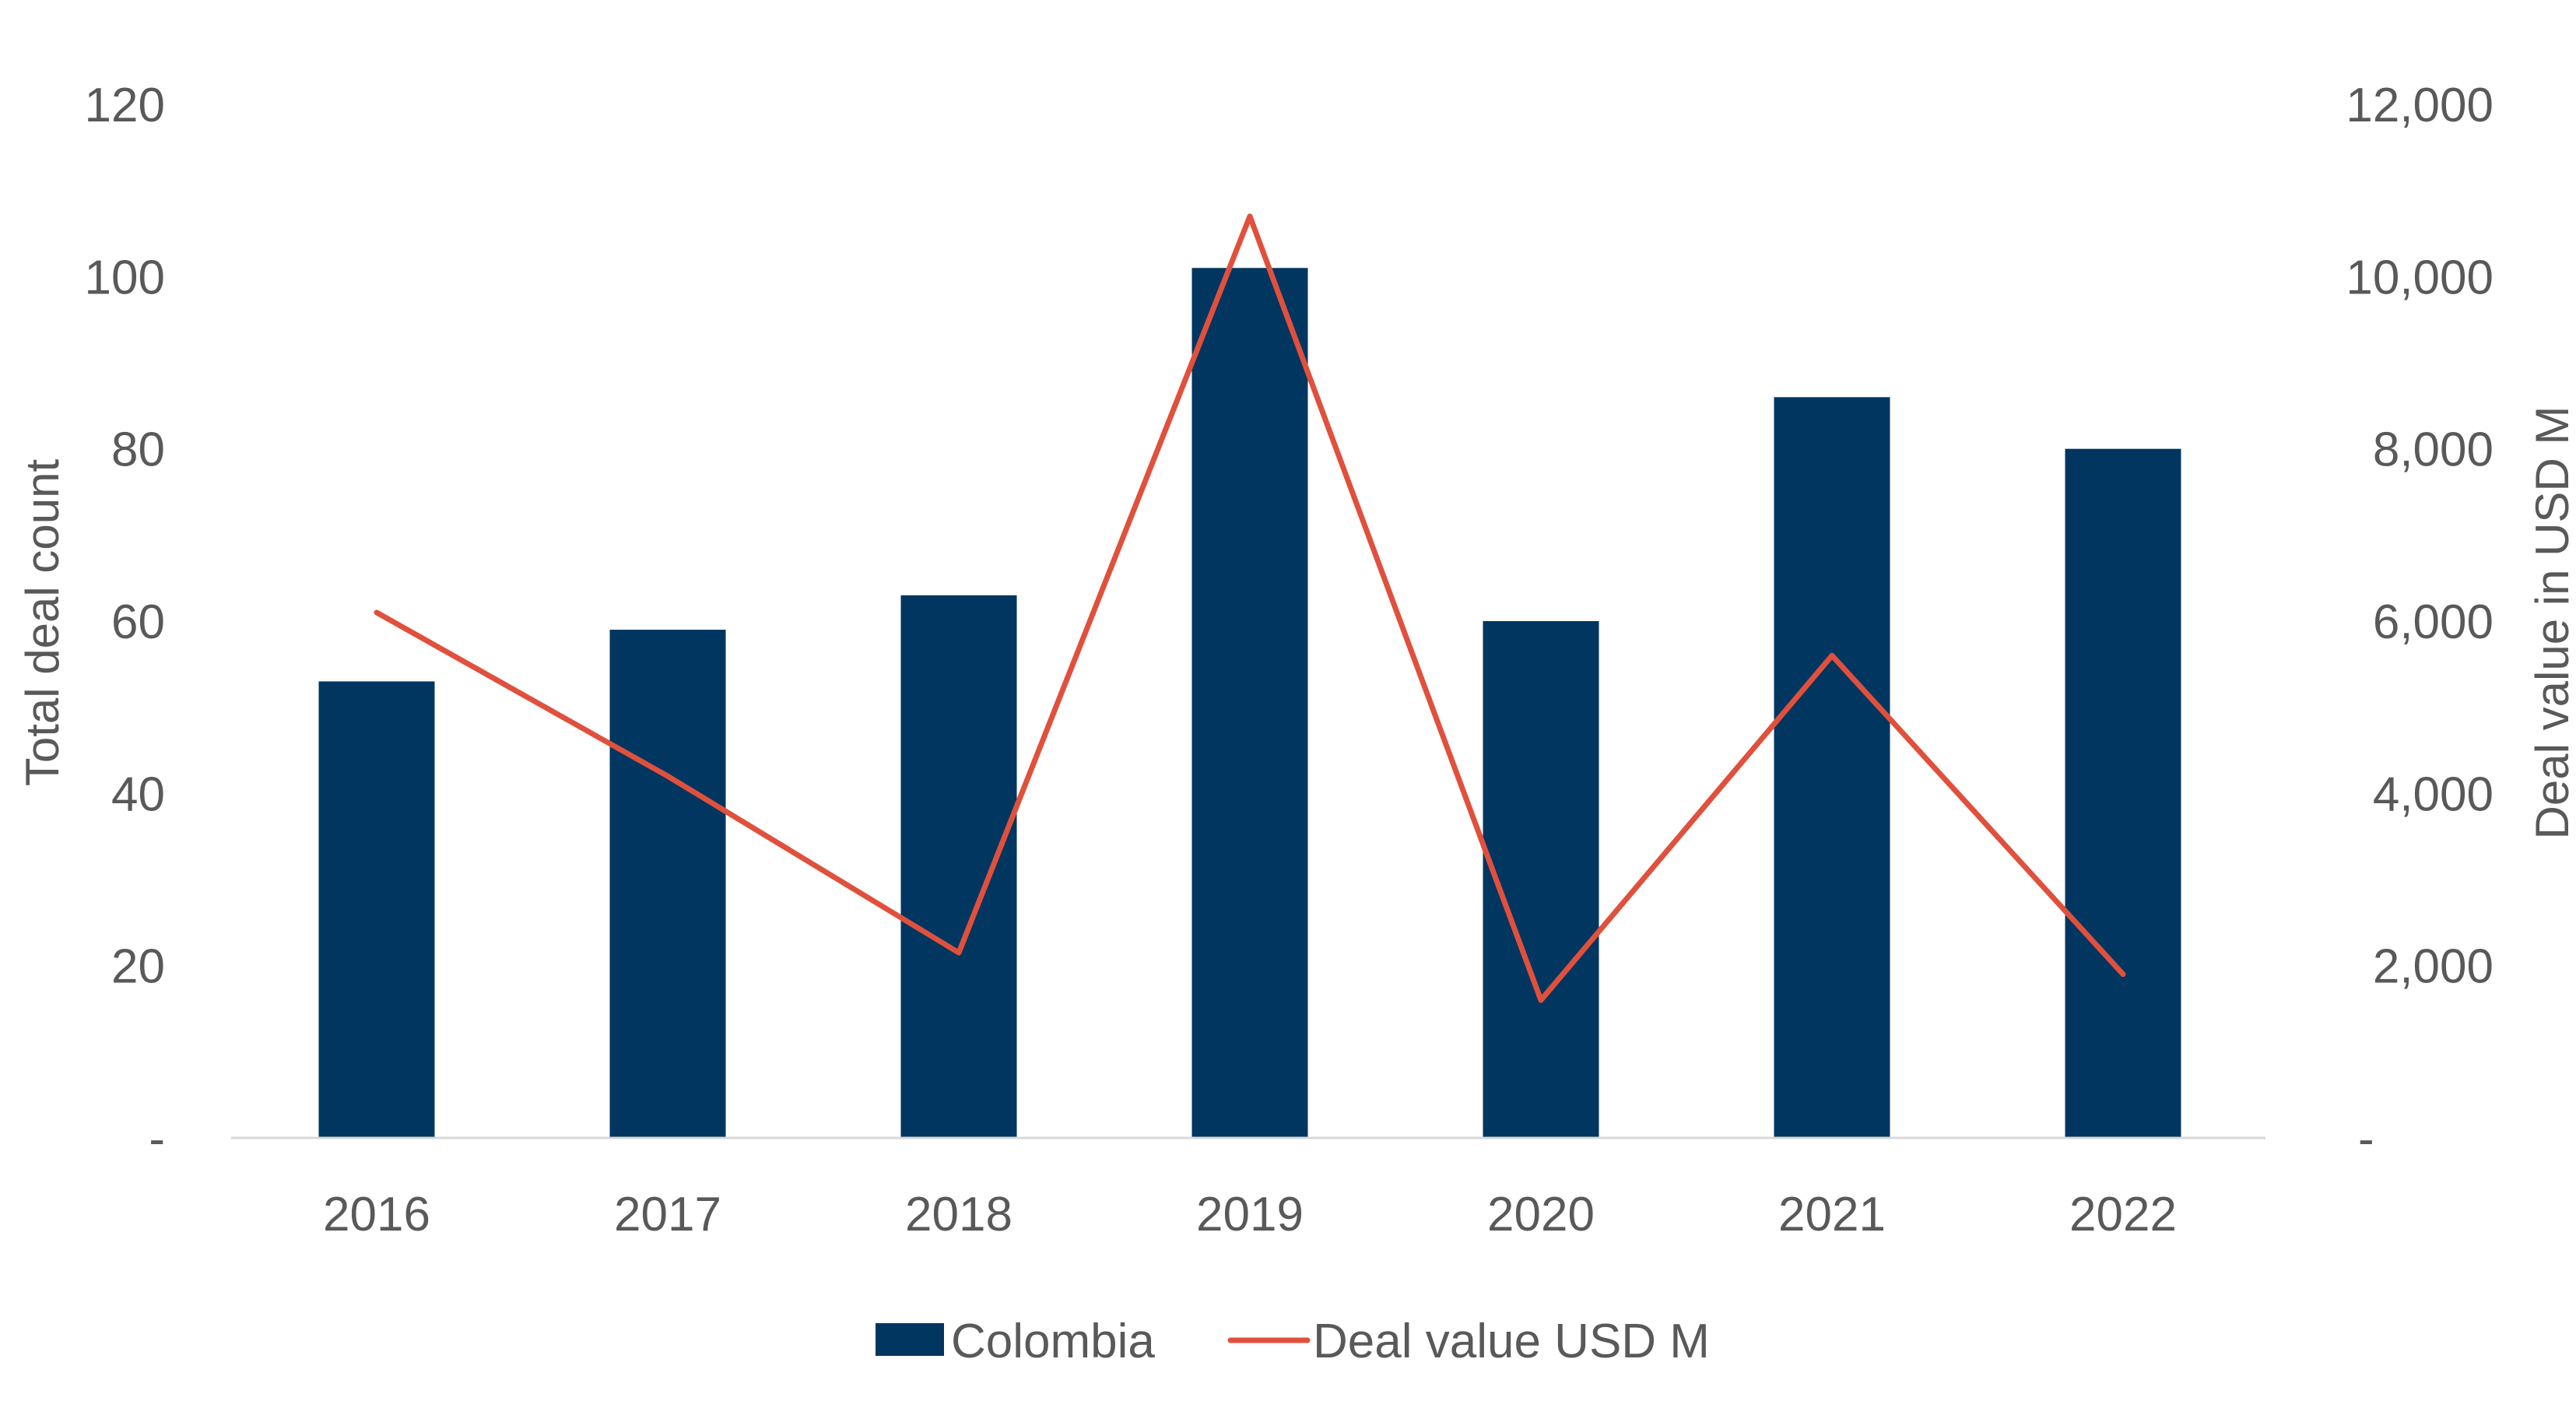  What do you see at coordinates (2434, 967) in the screenshot?
I see `y2-tick-label: 2,000` at bounding box center [2434, 967].